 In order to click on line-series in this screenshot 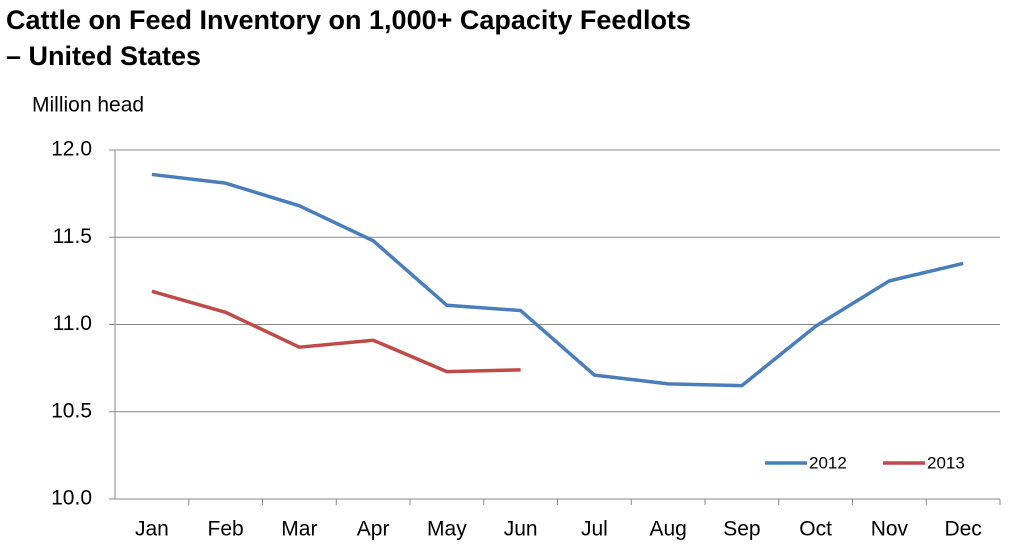, I will do `click(336, 331)`.